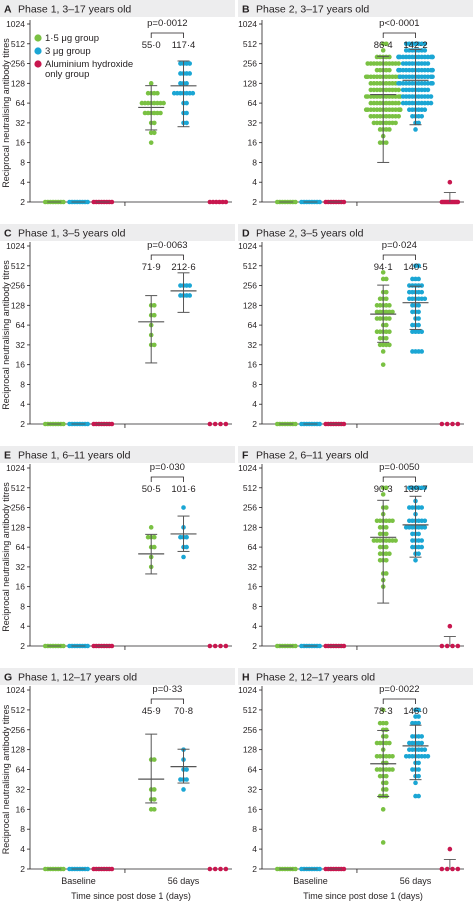  What do you see at coordinates (183, 711) in the screenshot?
I see `gmt-label-g3: 70·8` at bounding box center [183, 711].